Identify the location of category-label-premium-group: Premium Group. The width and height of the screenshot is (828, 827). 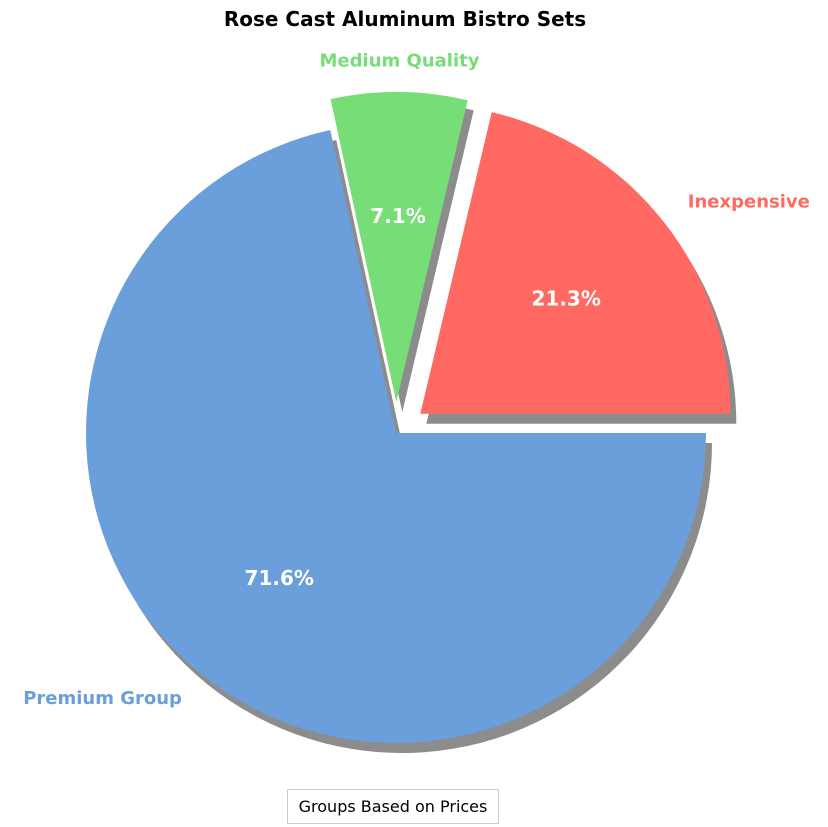
(102, 698).